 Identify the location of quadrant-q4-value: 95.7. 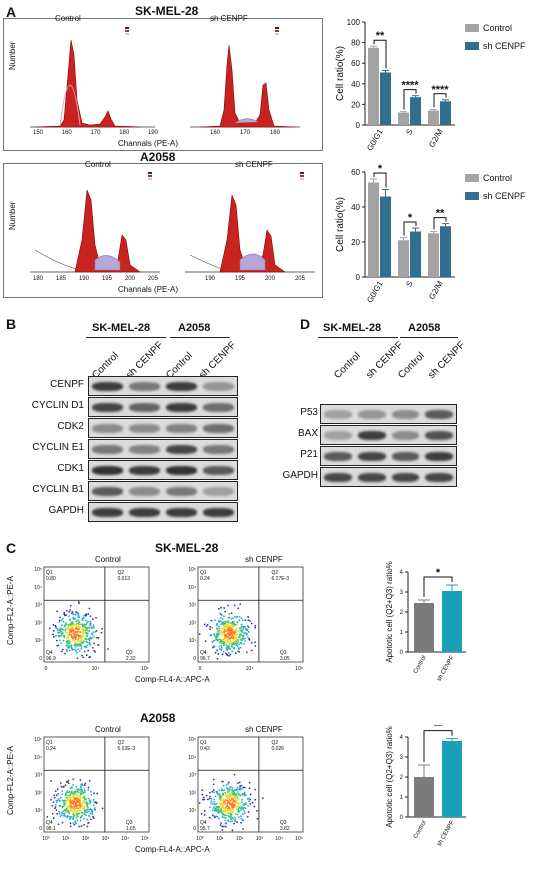
(205, 829).